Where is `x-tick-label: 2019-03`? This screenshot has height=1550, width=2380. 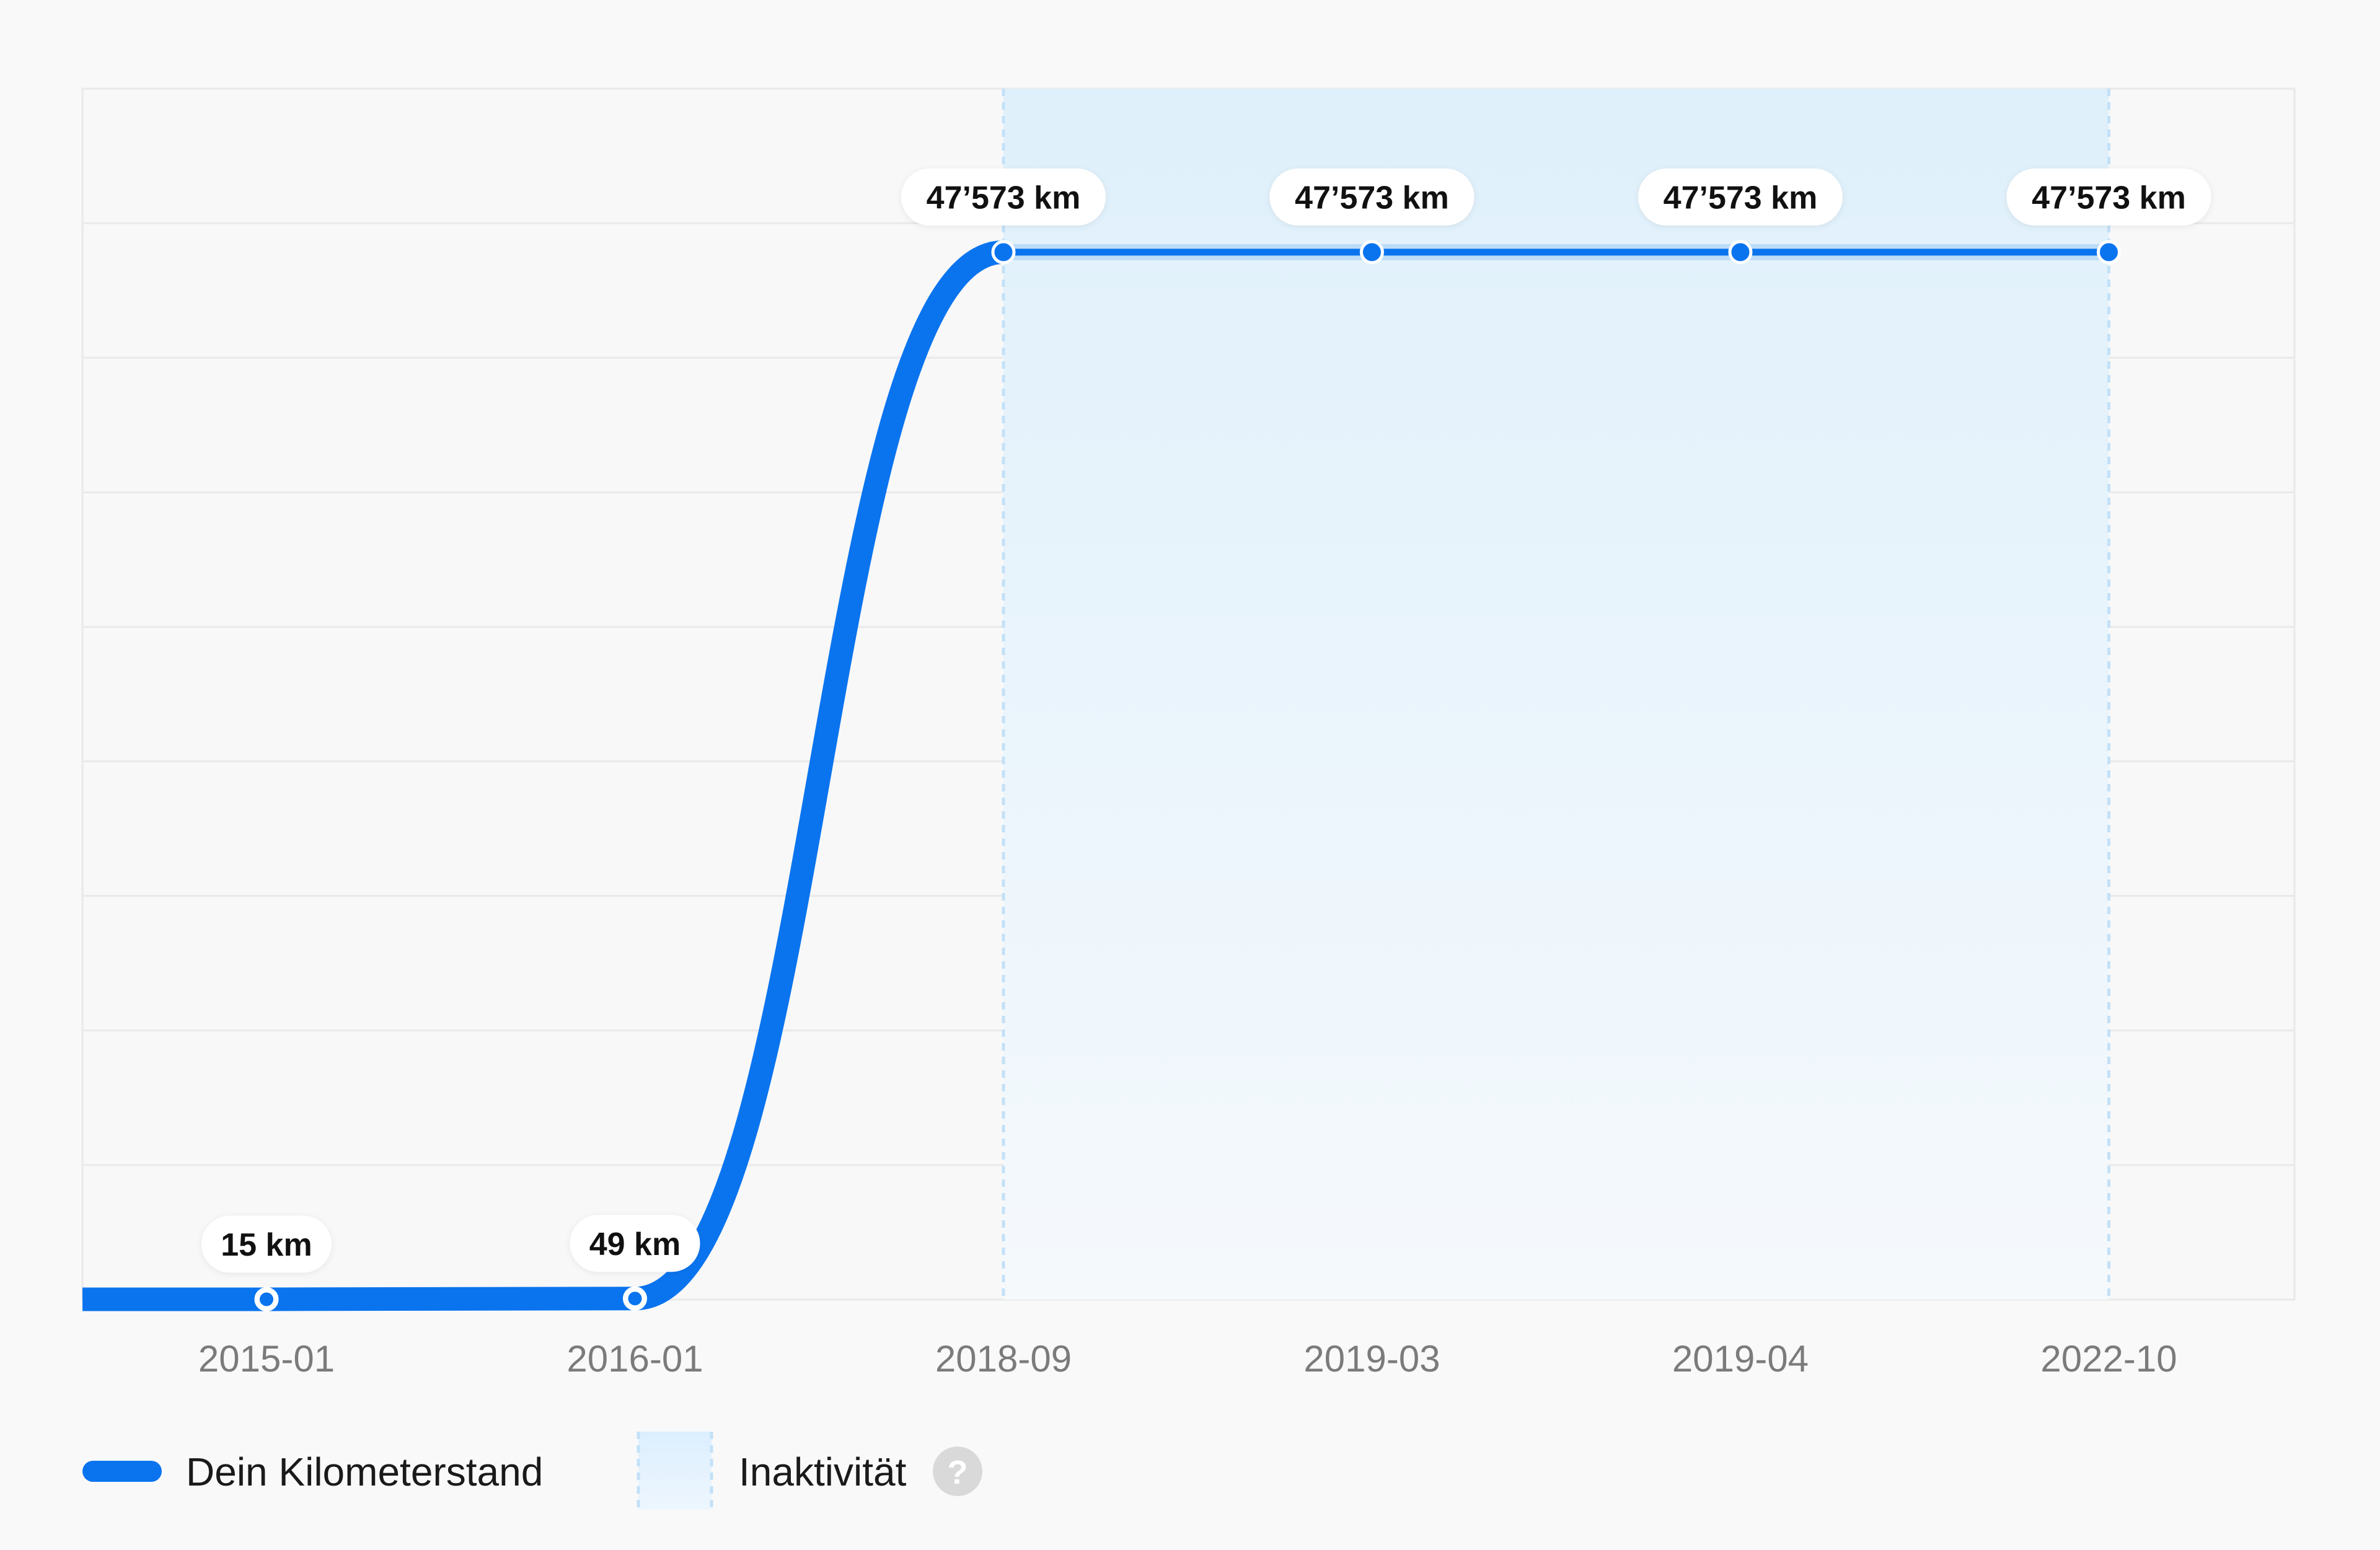 x-tick-label: 2019-03 is located at coordinates (1371, 1359).